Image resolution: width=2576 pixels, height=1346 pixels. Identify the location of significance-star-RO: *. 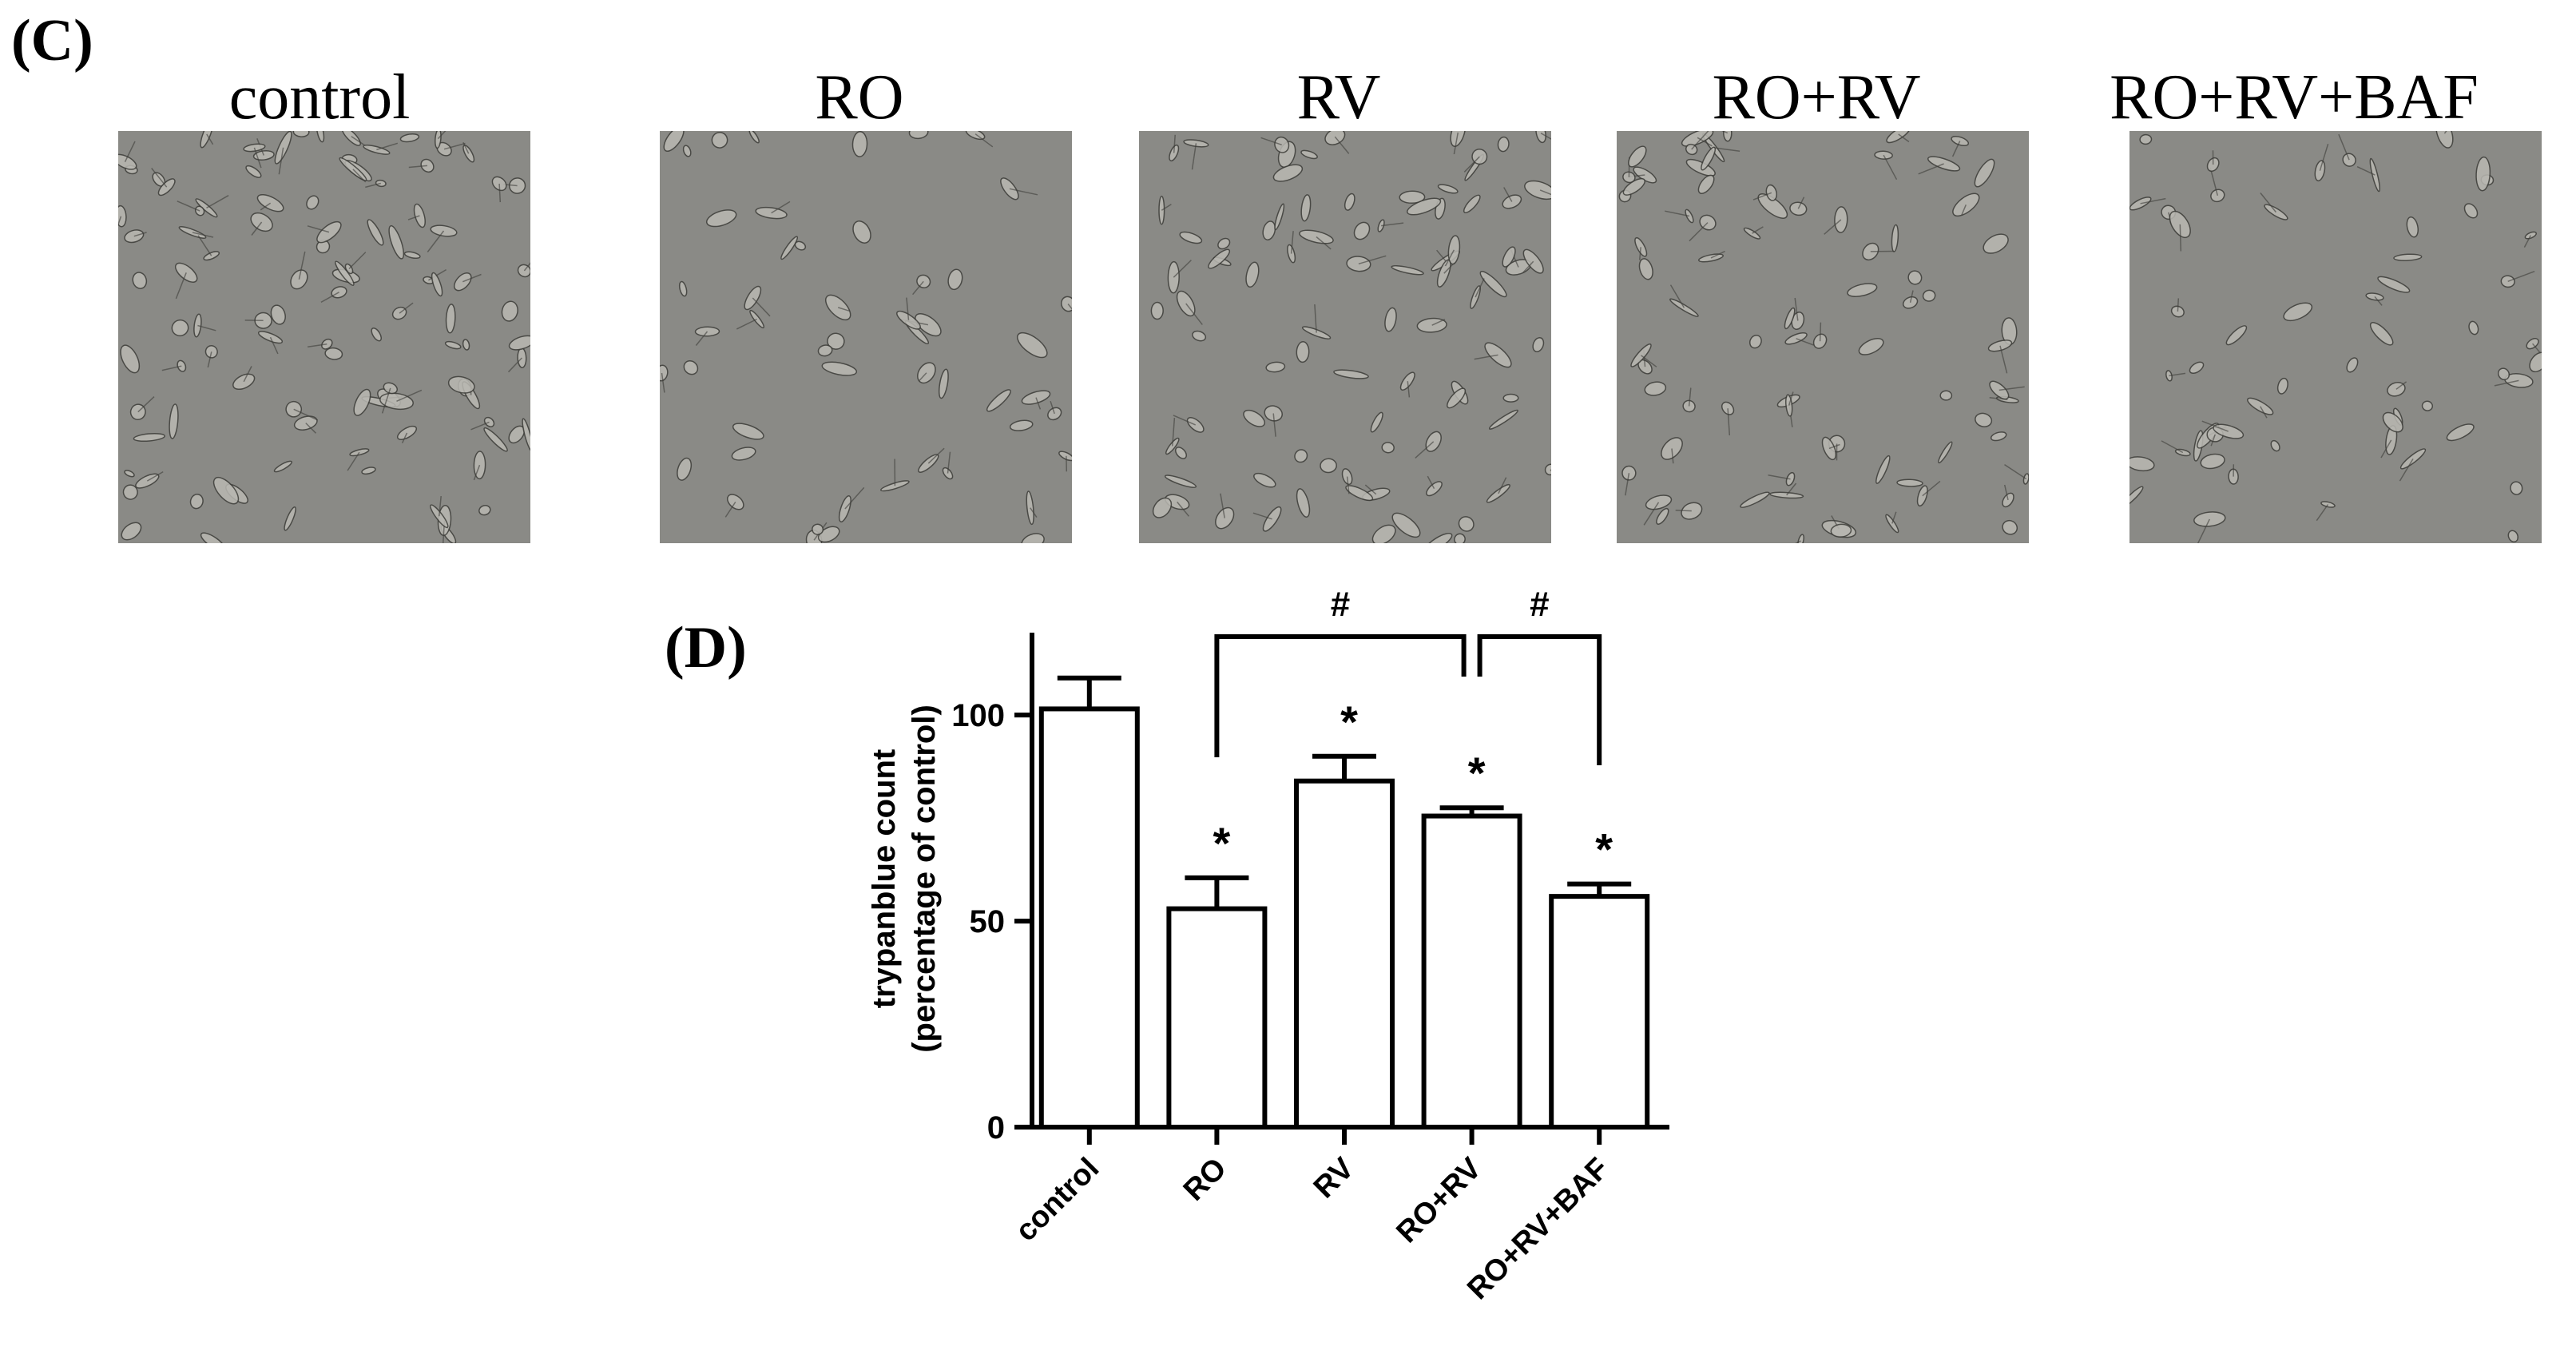
(1222, 843).